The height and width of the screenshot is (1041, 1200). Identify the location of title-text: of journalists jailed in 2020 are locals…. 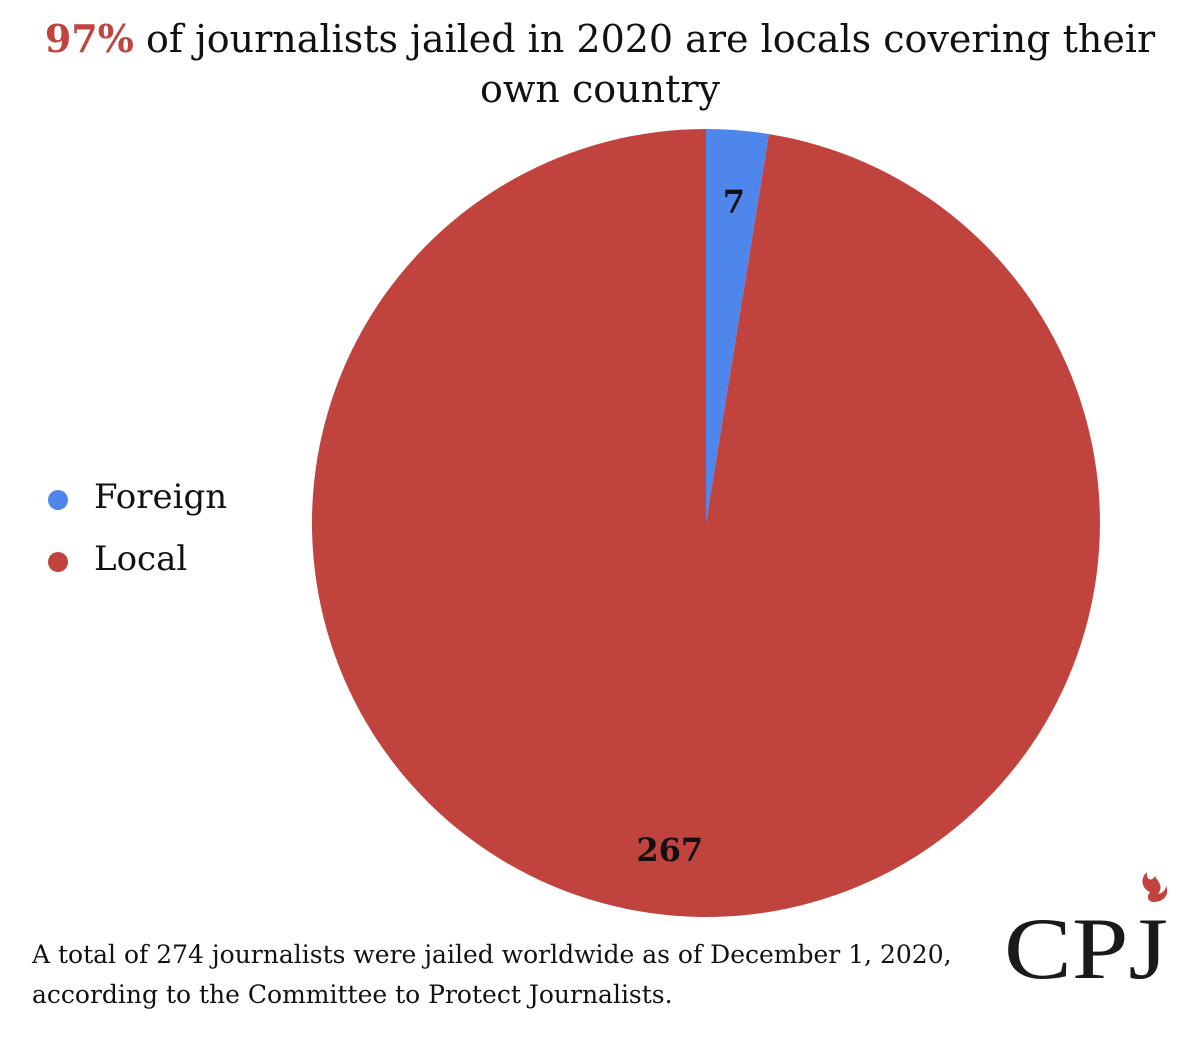
(644, 64).